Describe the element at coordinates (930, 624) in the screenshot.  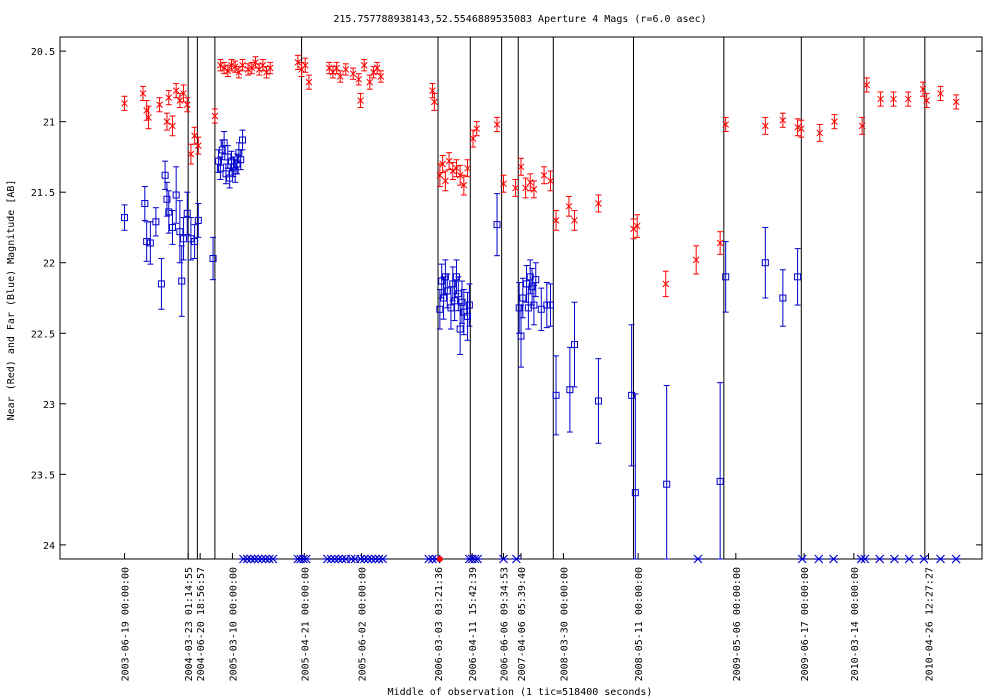
I see `x-tick-label: 2010-04-26 12:27:27` at that location.